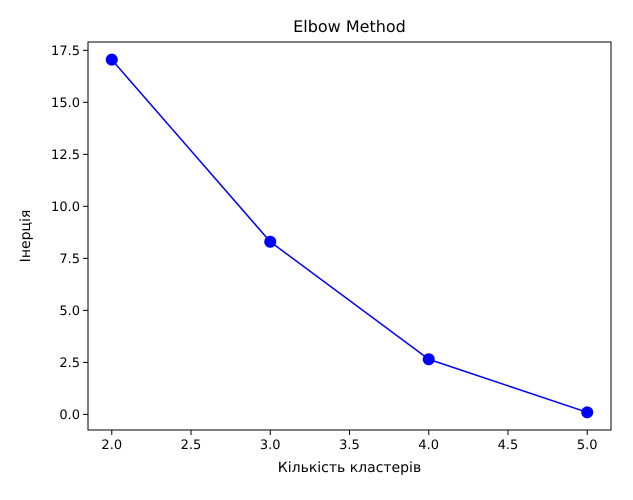 Image resolution: width=633 pixels, height=500 pixels. Describe the element at coordinates (349, 445) in the screenshot. I see `x-tick-label: 3.5` at that location.